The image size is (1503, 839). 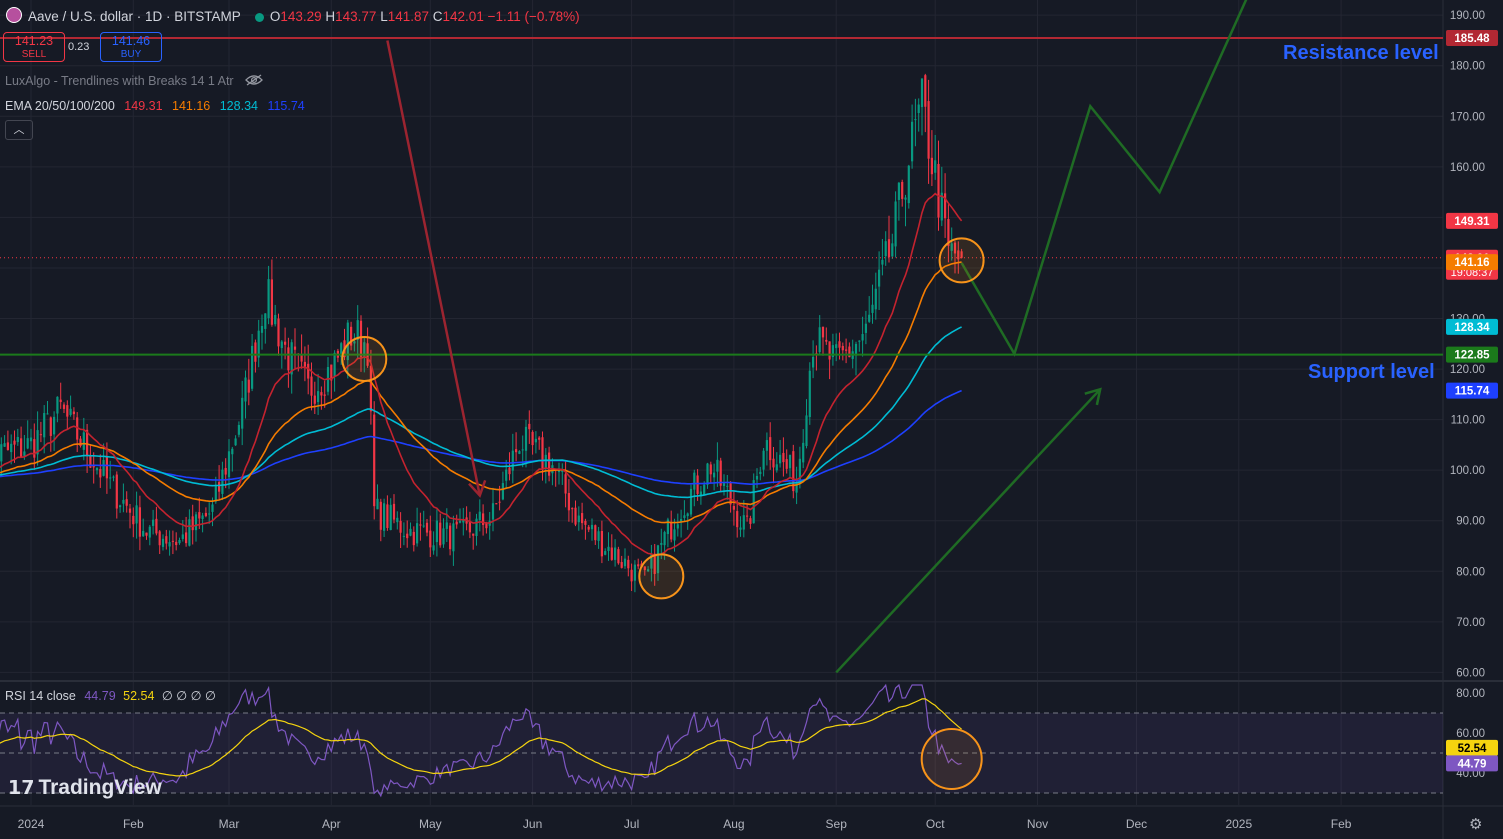 What do you see at coordinates (1472, 392) in the screenshot?
I see `price-badge-label: 115.74` at bounding box center [1472, 392].